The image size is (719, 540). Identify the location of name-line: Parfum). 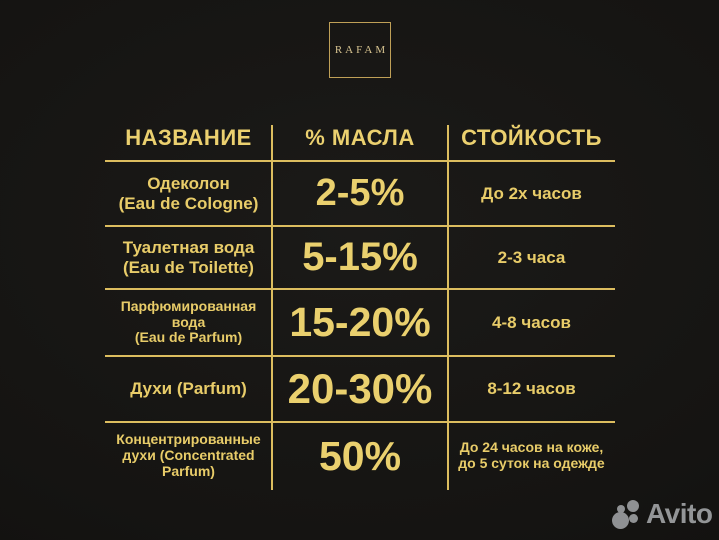
(188, 470).